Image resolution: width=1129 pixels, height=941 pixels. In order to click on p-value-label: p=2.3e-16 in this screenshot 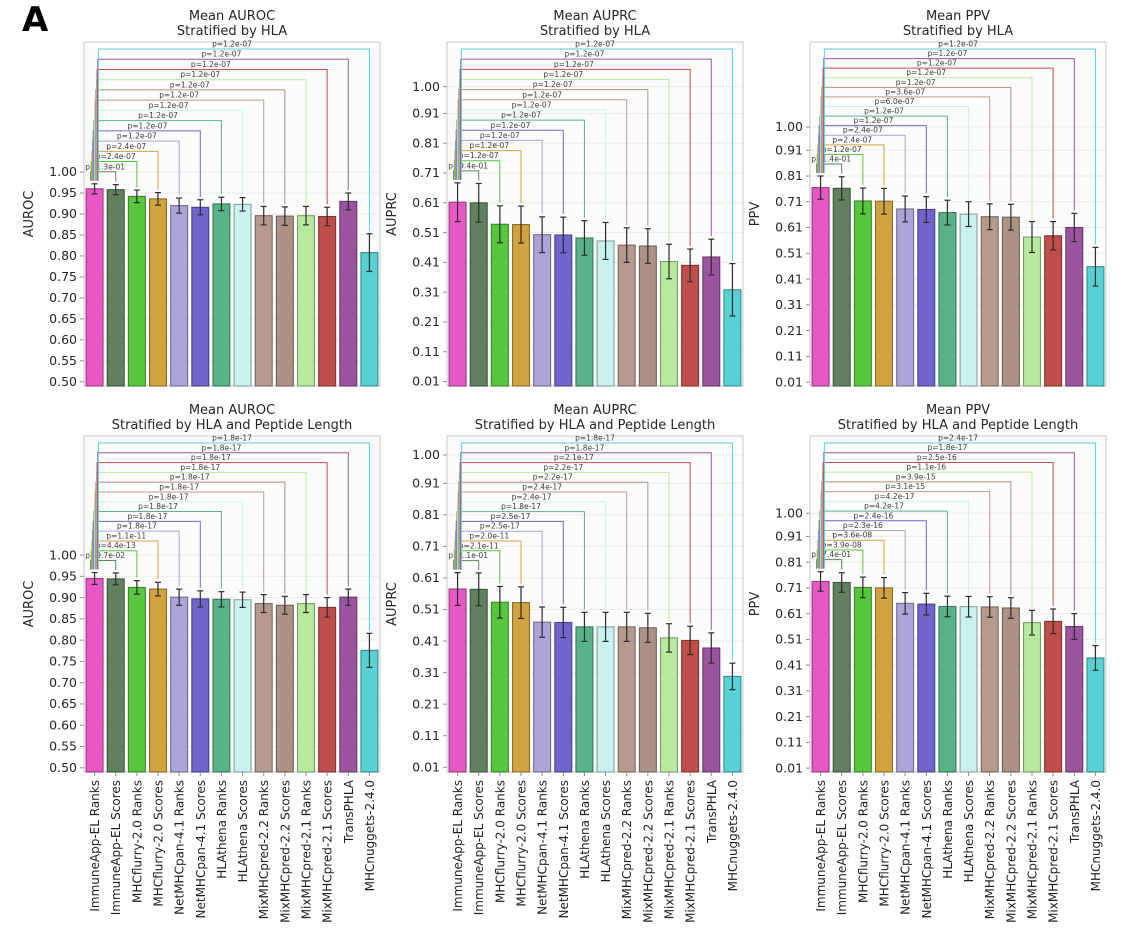, I will do `click(863, 525)`.